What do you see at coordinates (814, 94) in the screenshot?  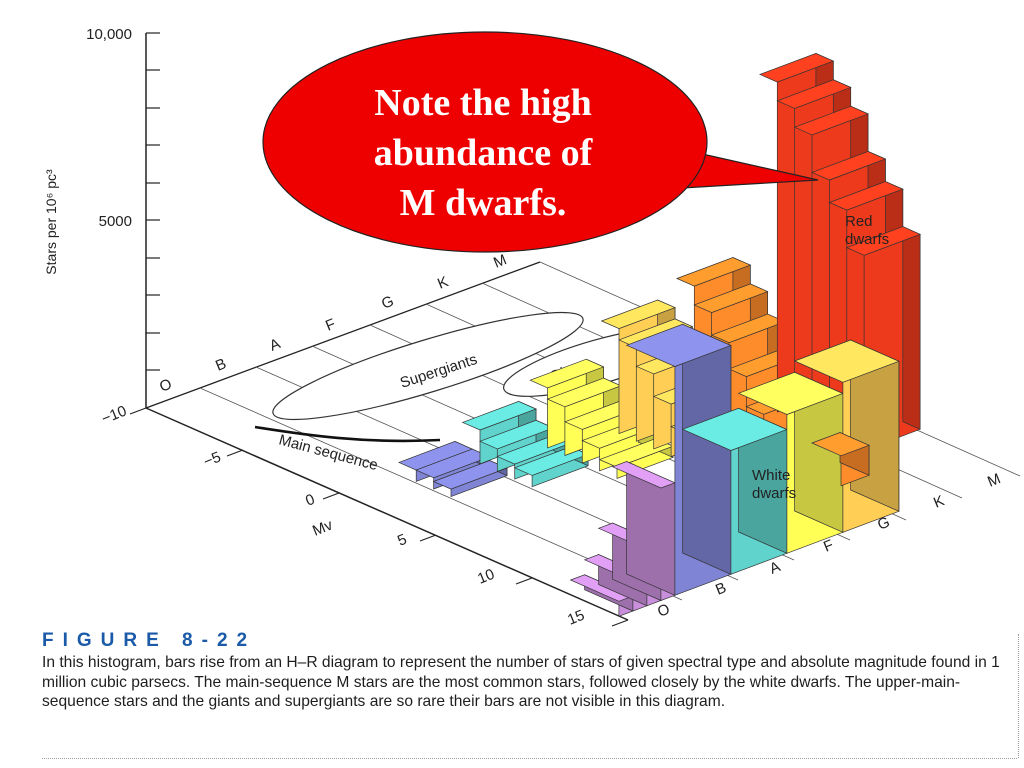 I see `bar-ms-M-1-top` at bounding box center [814, 94].